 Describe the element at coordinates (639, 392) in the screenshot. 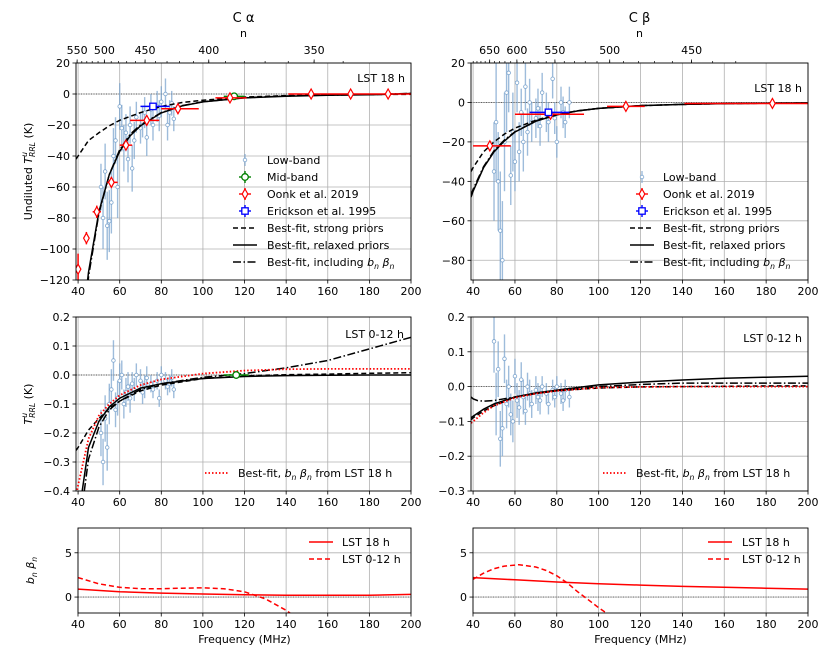

I see `plot-area` at that location.